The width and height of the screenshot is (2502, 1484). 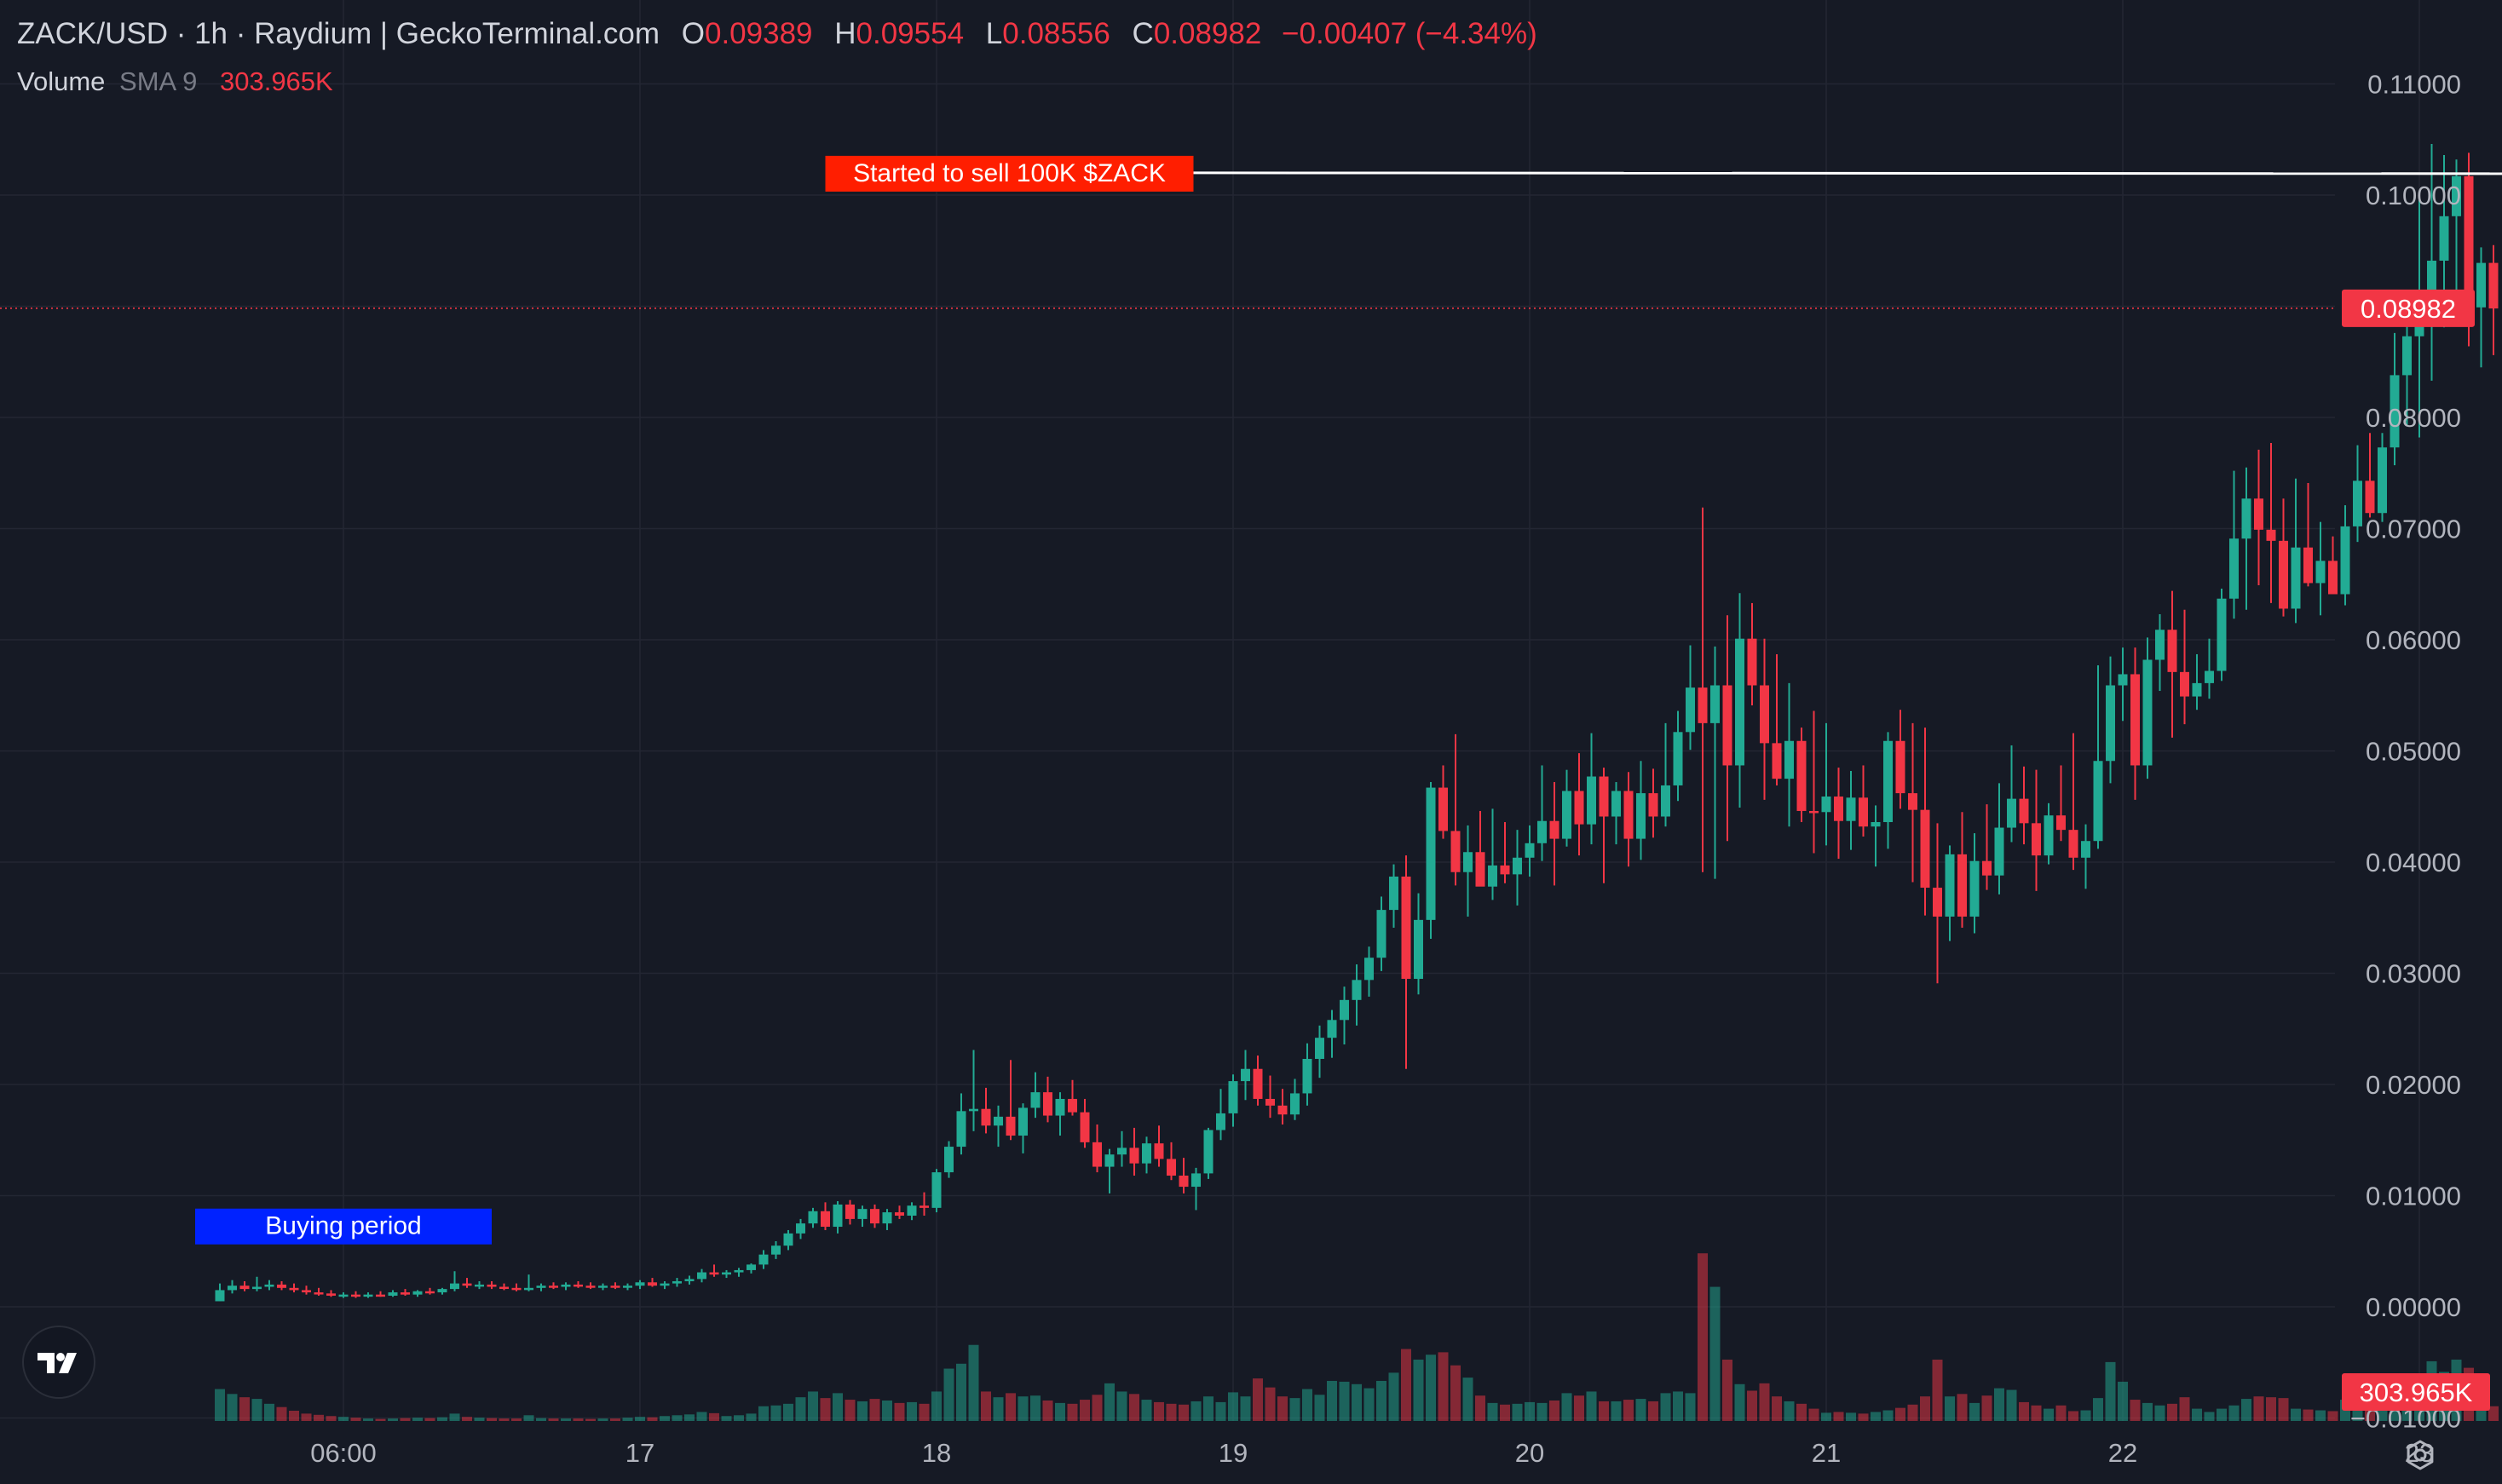 I want to click on tradingview-logo-icon, so click(x=59, y=1362).